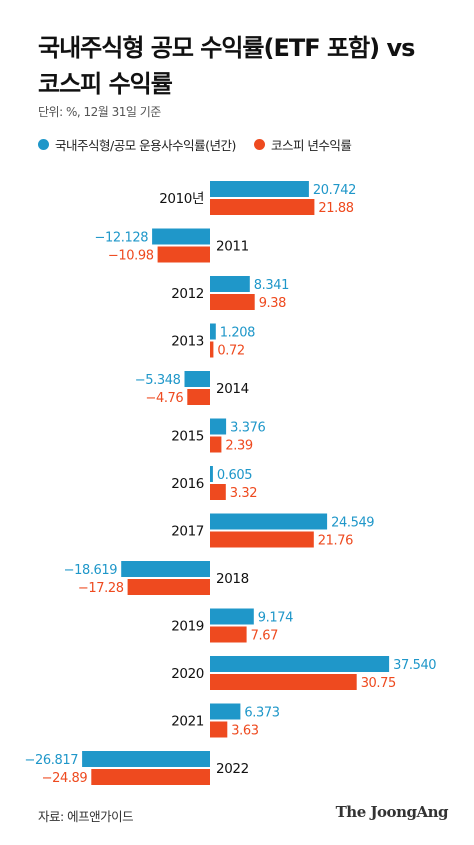  I want to click on data-label-fund: 6.373, so click(261, 713).